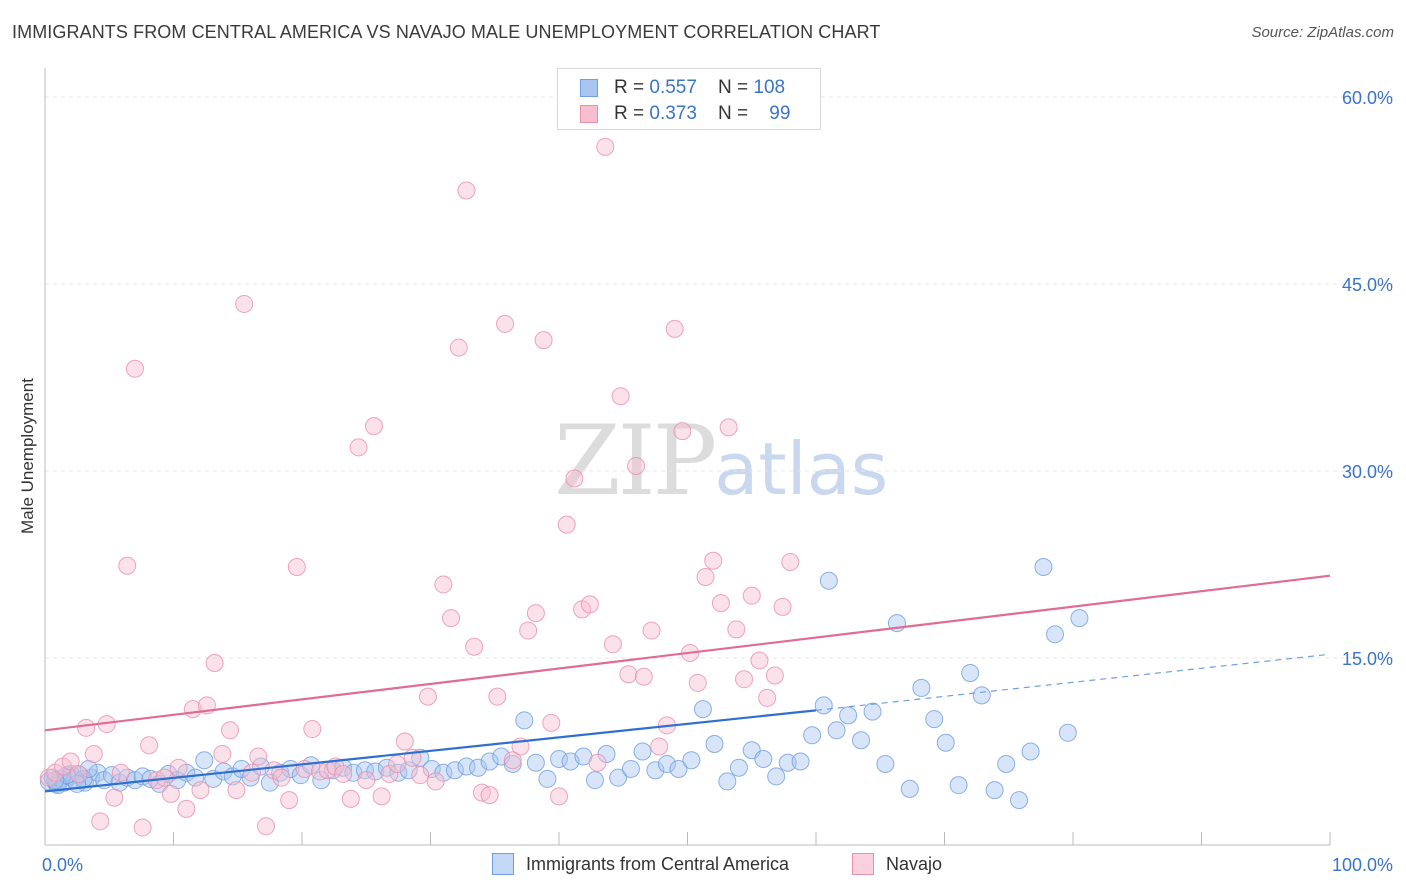 Image resolution: width=1406 pixels, height=892 pixels. I want to click on trendline-central-america, so click(430, 751).